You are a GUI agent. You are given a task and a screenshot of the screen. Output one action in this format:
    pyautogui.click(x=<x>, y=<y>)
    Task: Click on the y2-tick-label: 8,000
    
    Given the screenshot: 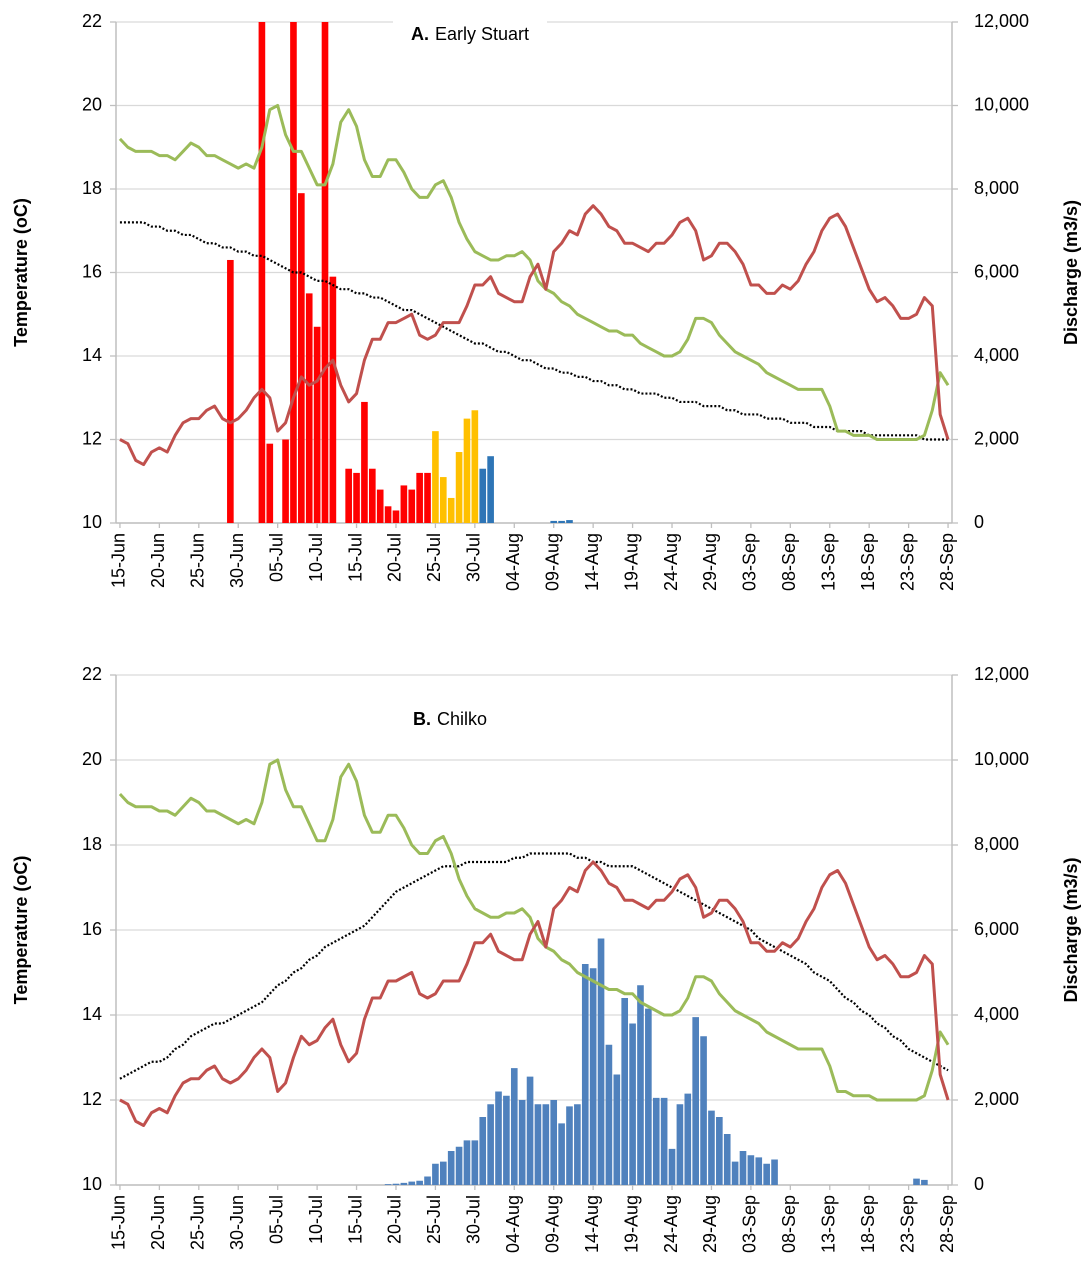 What is the action you would take?
    pyautogui.click(x=996, y=188)
    